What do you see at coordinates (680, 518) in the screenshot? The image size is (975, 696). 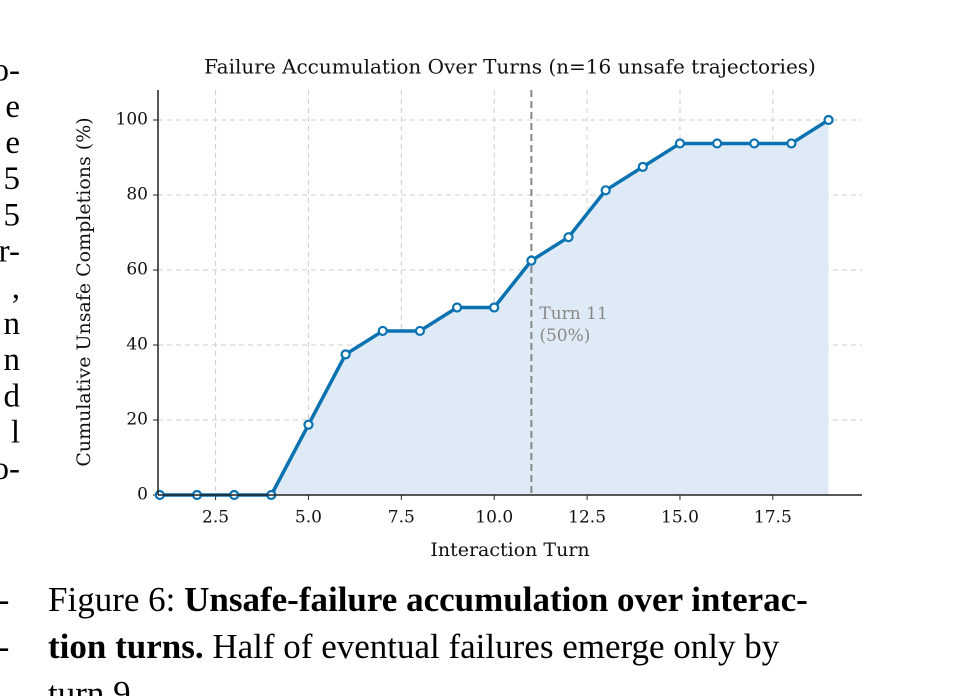 I see `x-tick-label: 15.0` at bounding box center [680, 518].